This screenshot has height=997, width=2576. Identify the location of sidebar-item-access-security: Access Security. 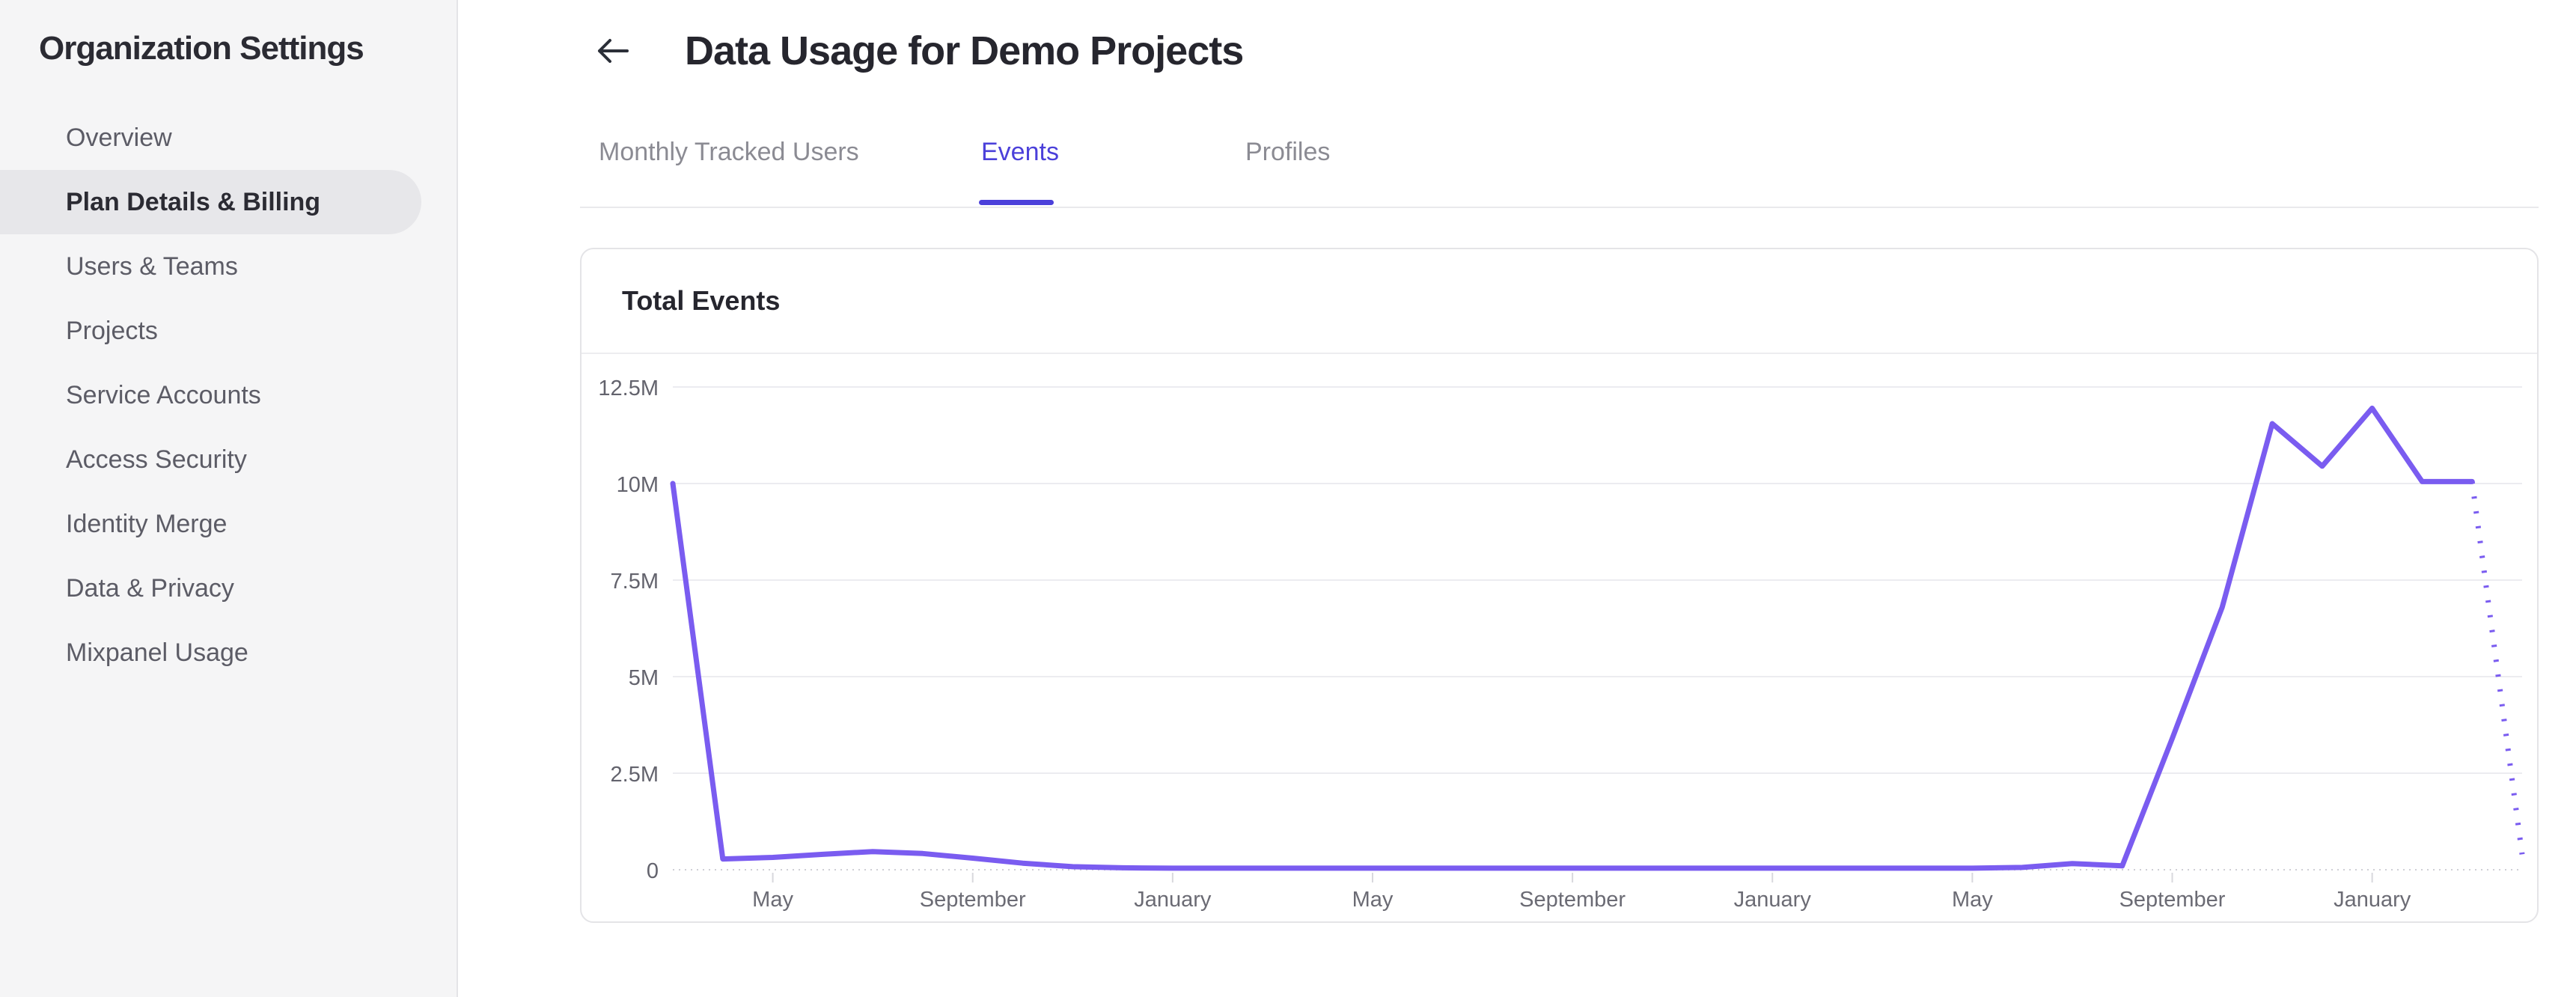
(156, 459).